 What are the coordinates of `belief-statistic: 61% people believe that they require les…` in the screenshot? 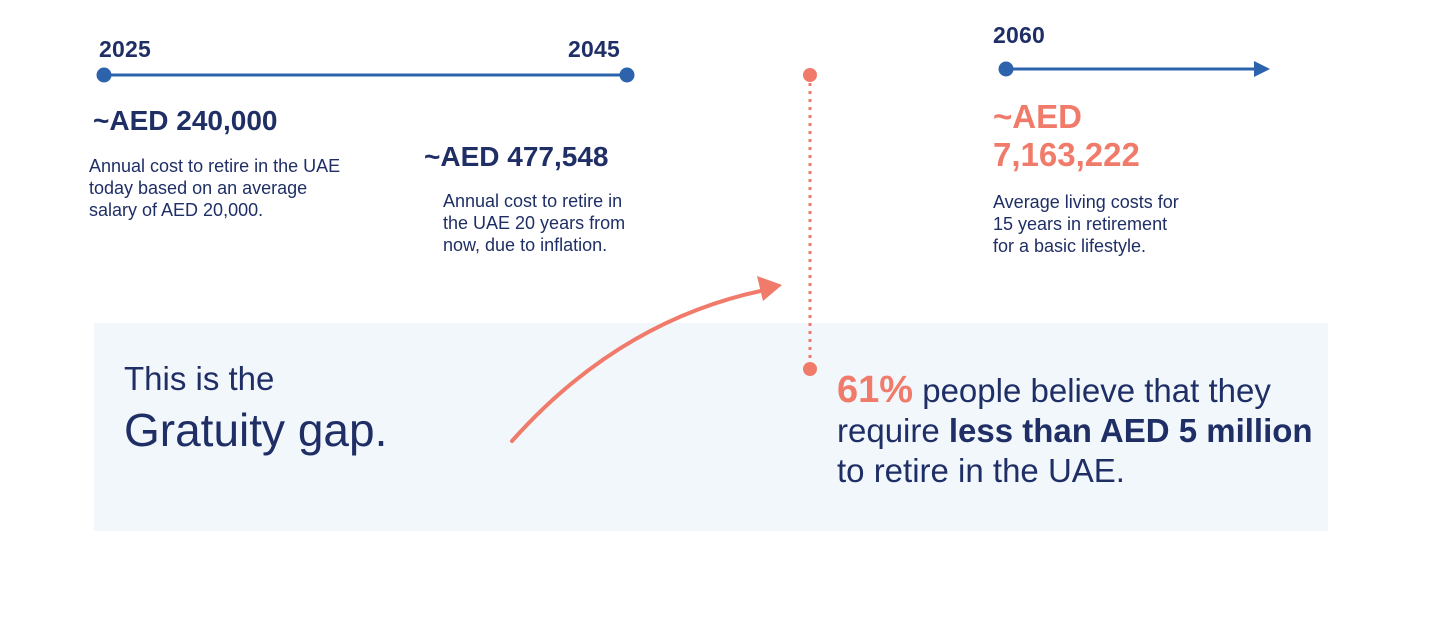 It's located at (1082, 430).